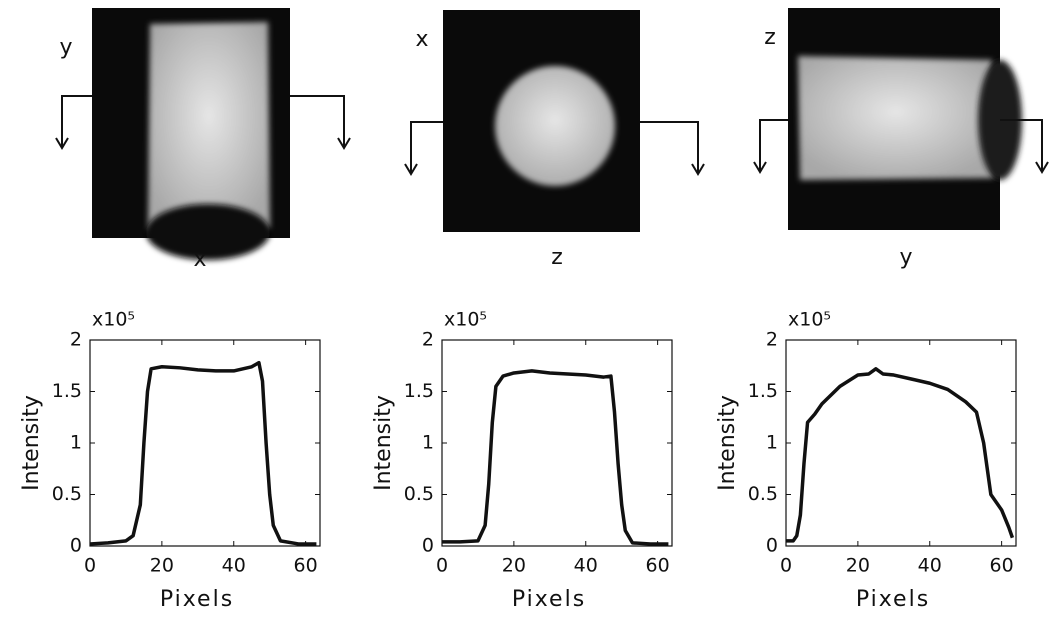 The width and height of the screenshot is (1050, 624). What do you see at coordinates (905, 257) in the screenshot?
I see `image-xlabel: y` at bounding box center [905, 257].